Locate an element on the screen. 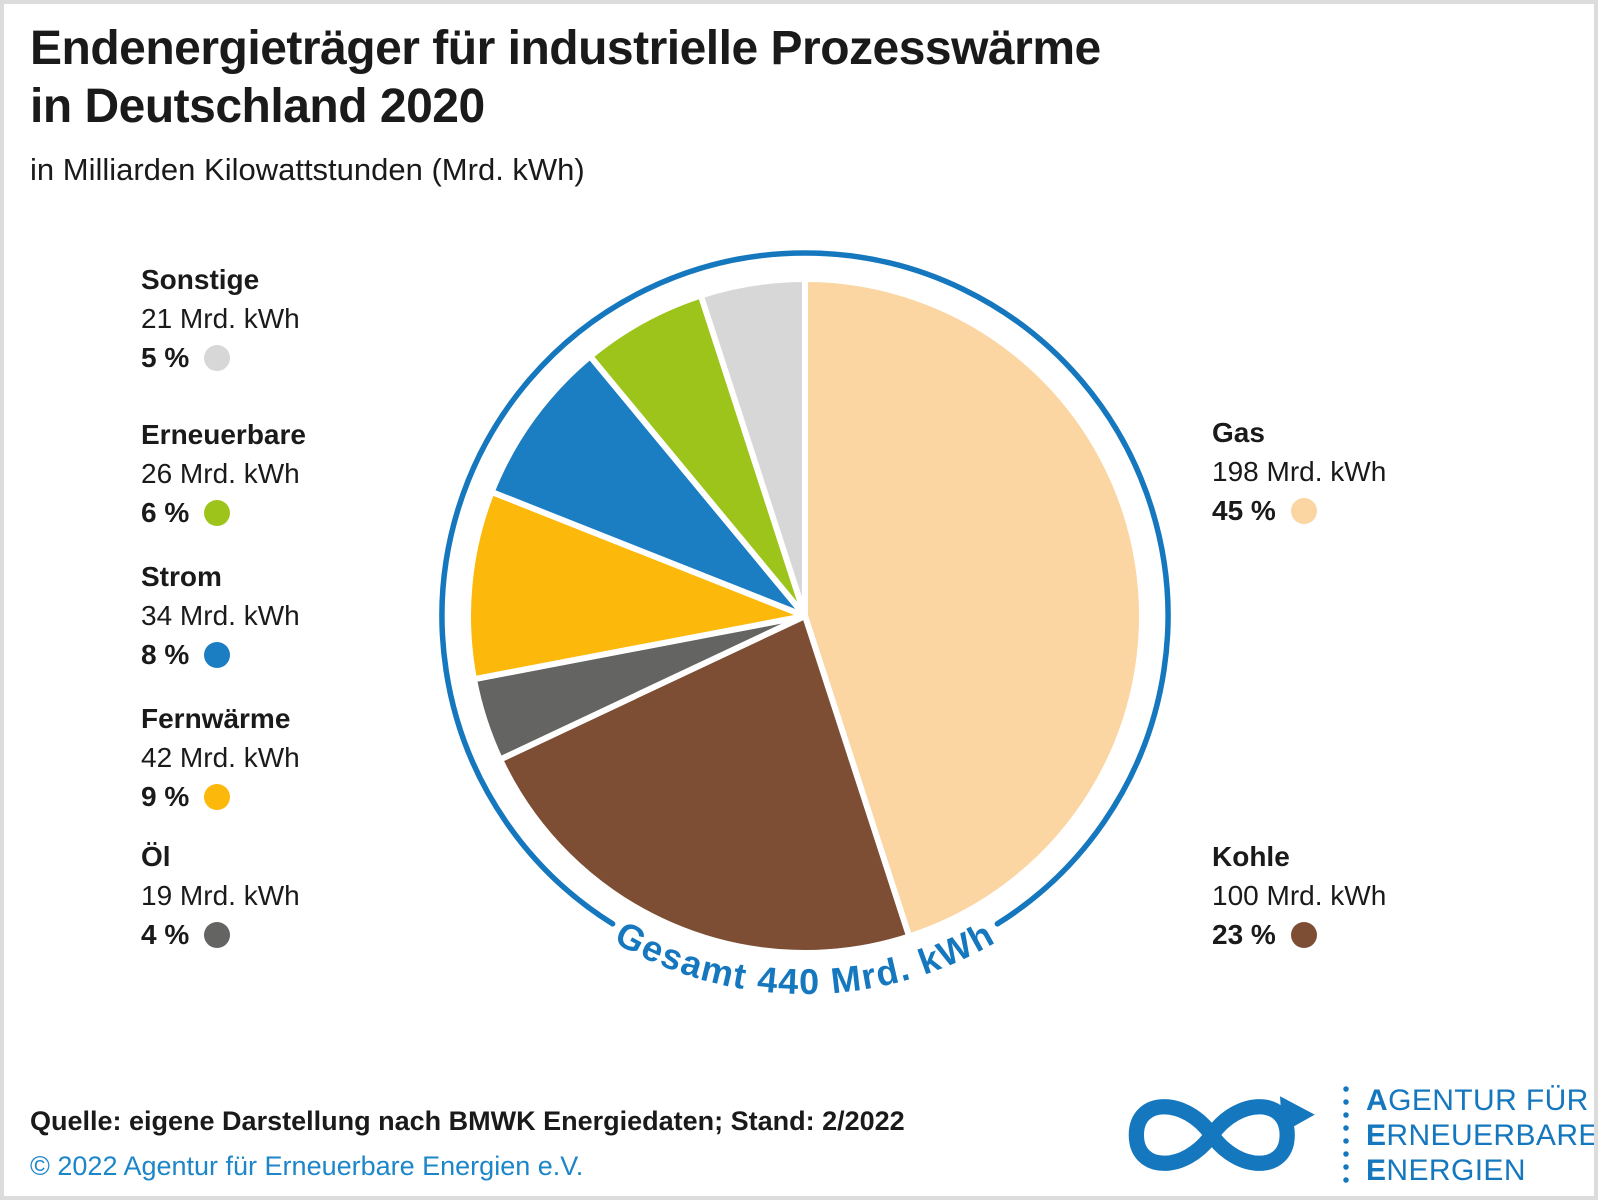  legend-label: Fernwärme is located at coordinates (216, 718).